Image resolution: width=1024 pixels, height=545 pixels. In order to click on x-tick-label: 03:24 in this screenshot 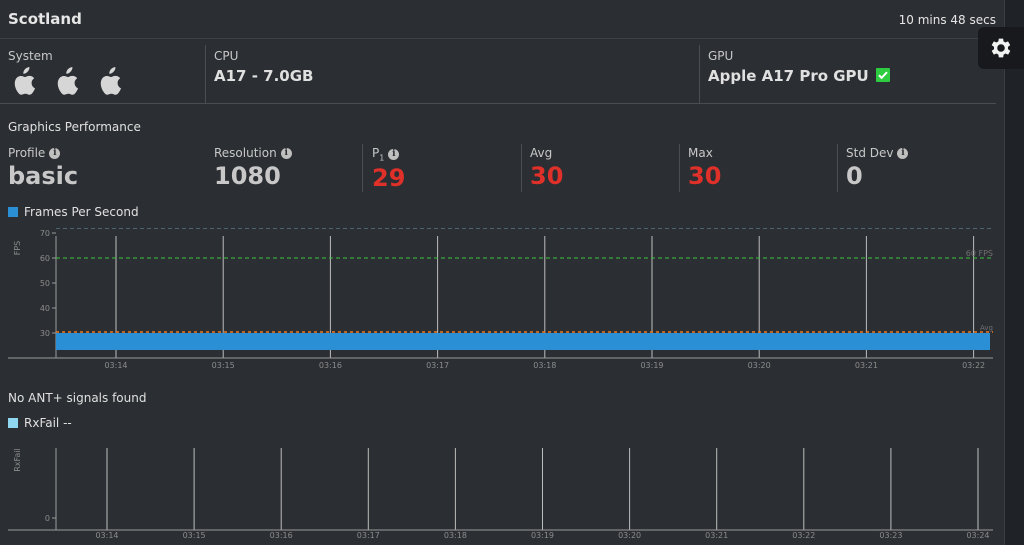, I will do `click(977, 535)`.